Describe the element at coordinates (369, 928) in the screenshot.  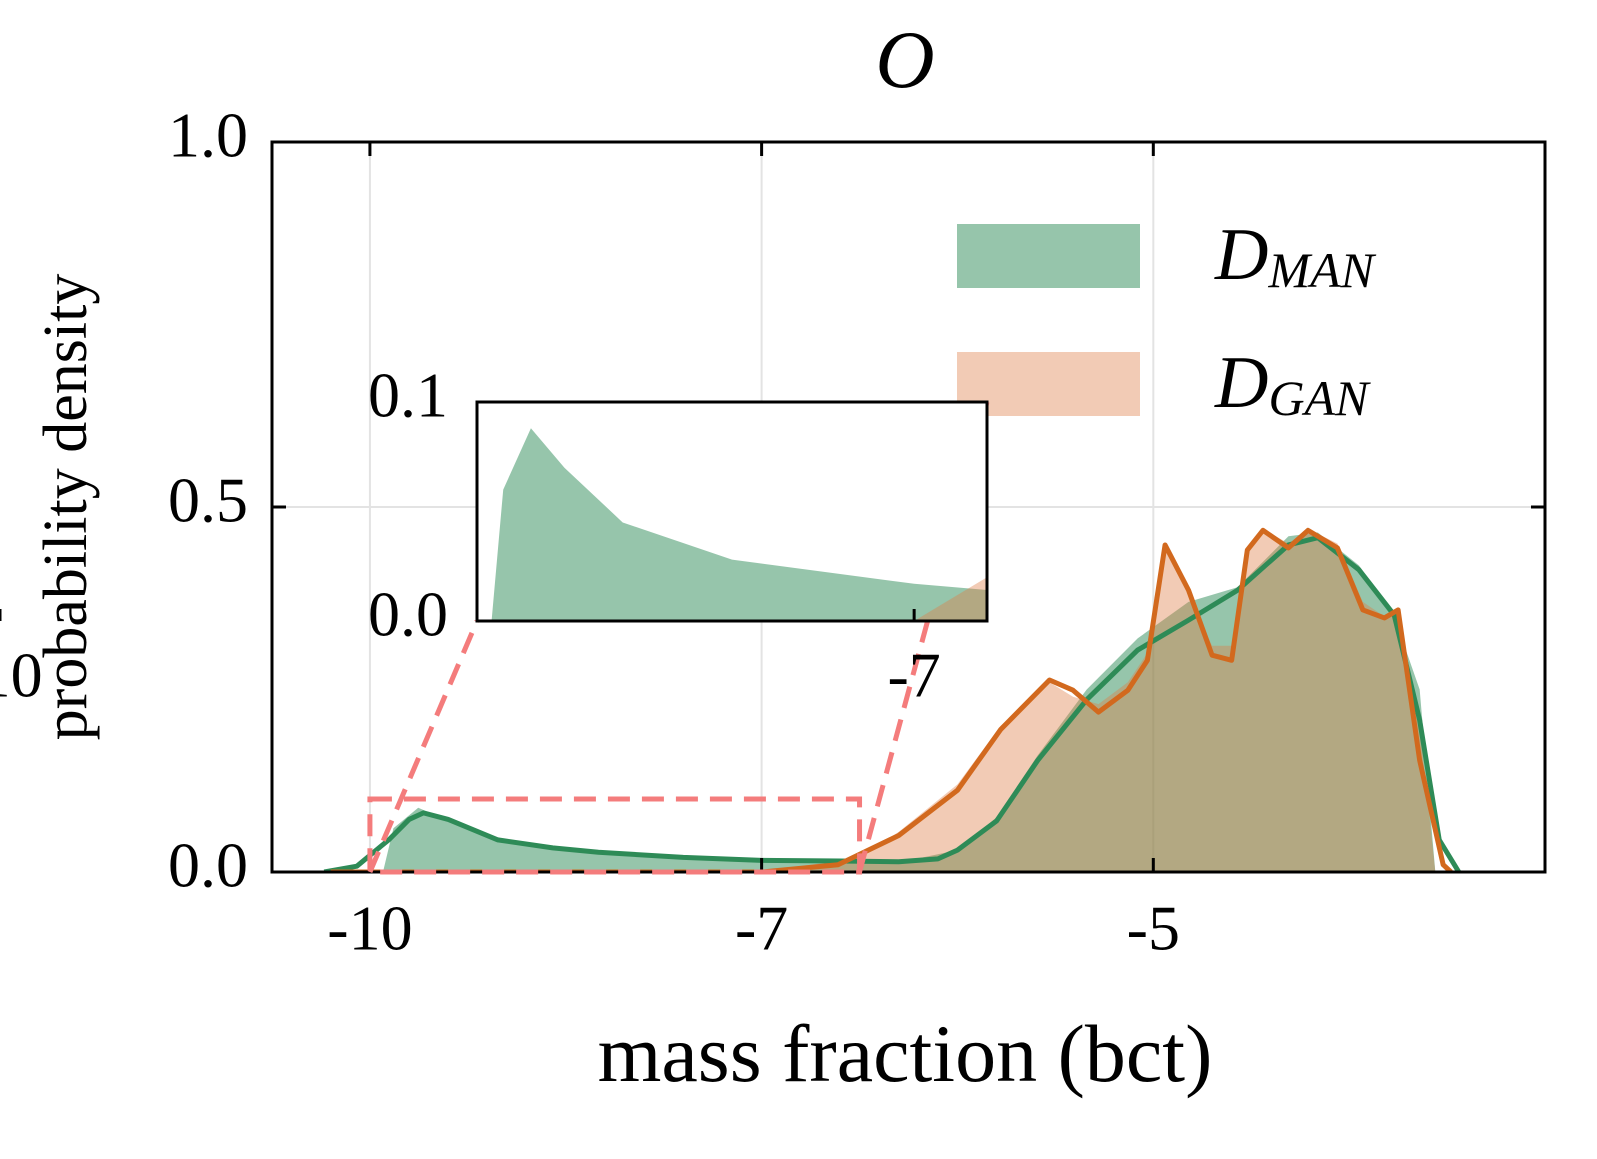
I see `x-tick-label: -10` at that location.